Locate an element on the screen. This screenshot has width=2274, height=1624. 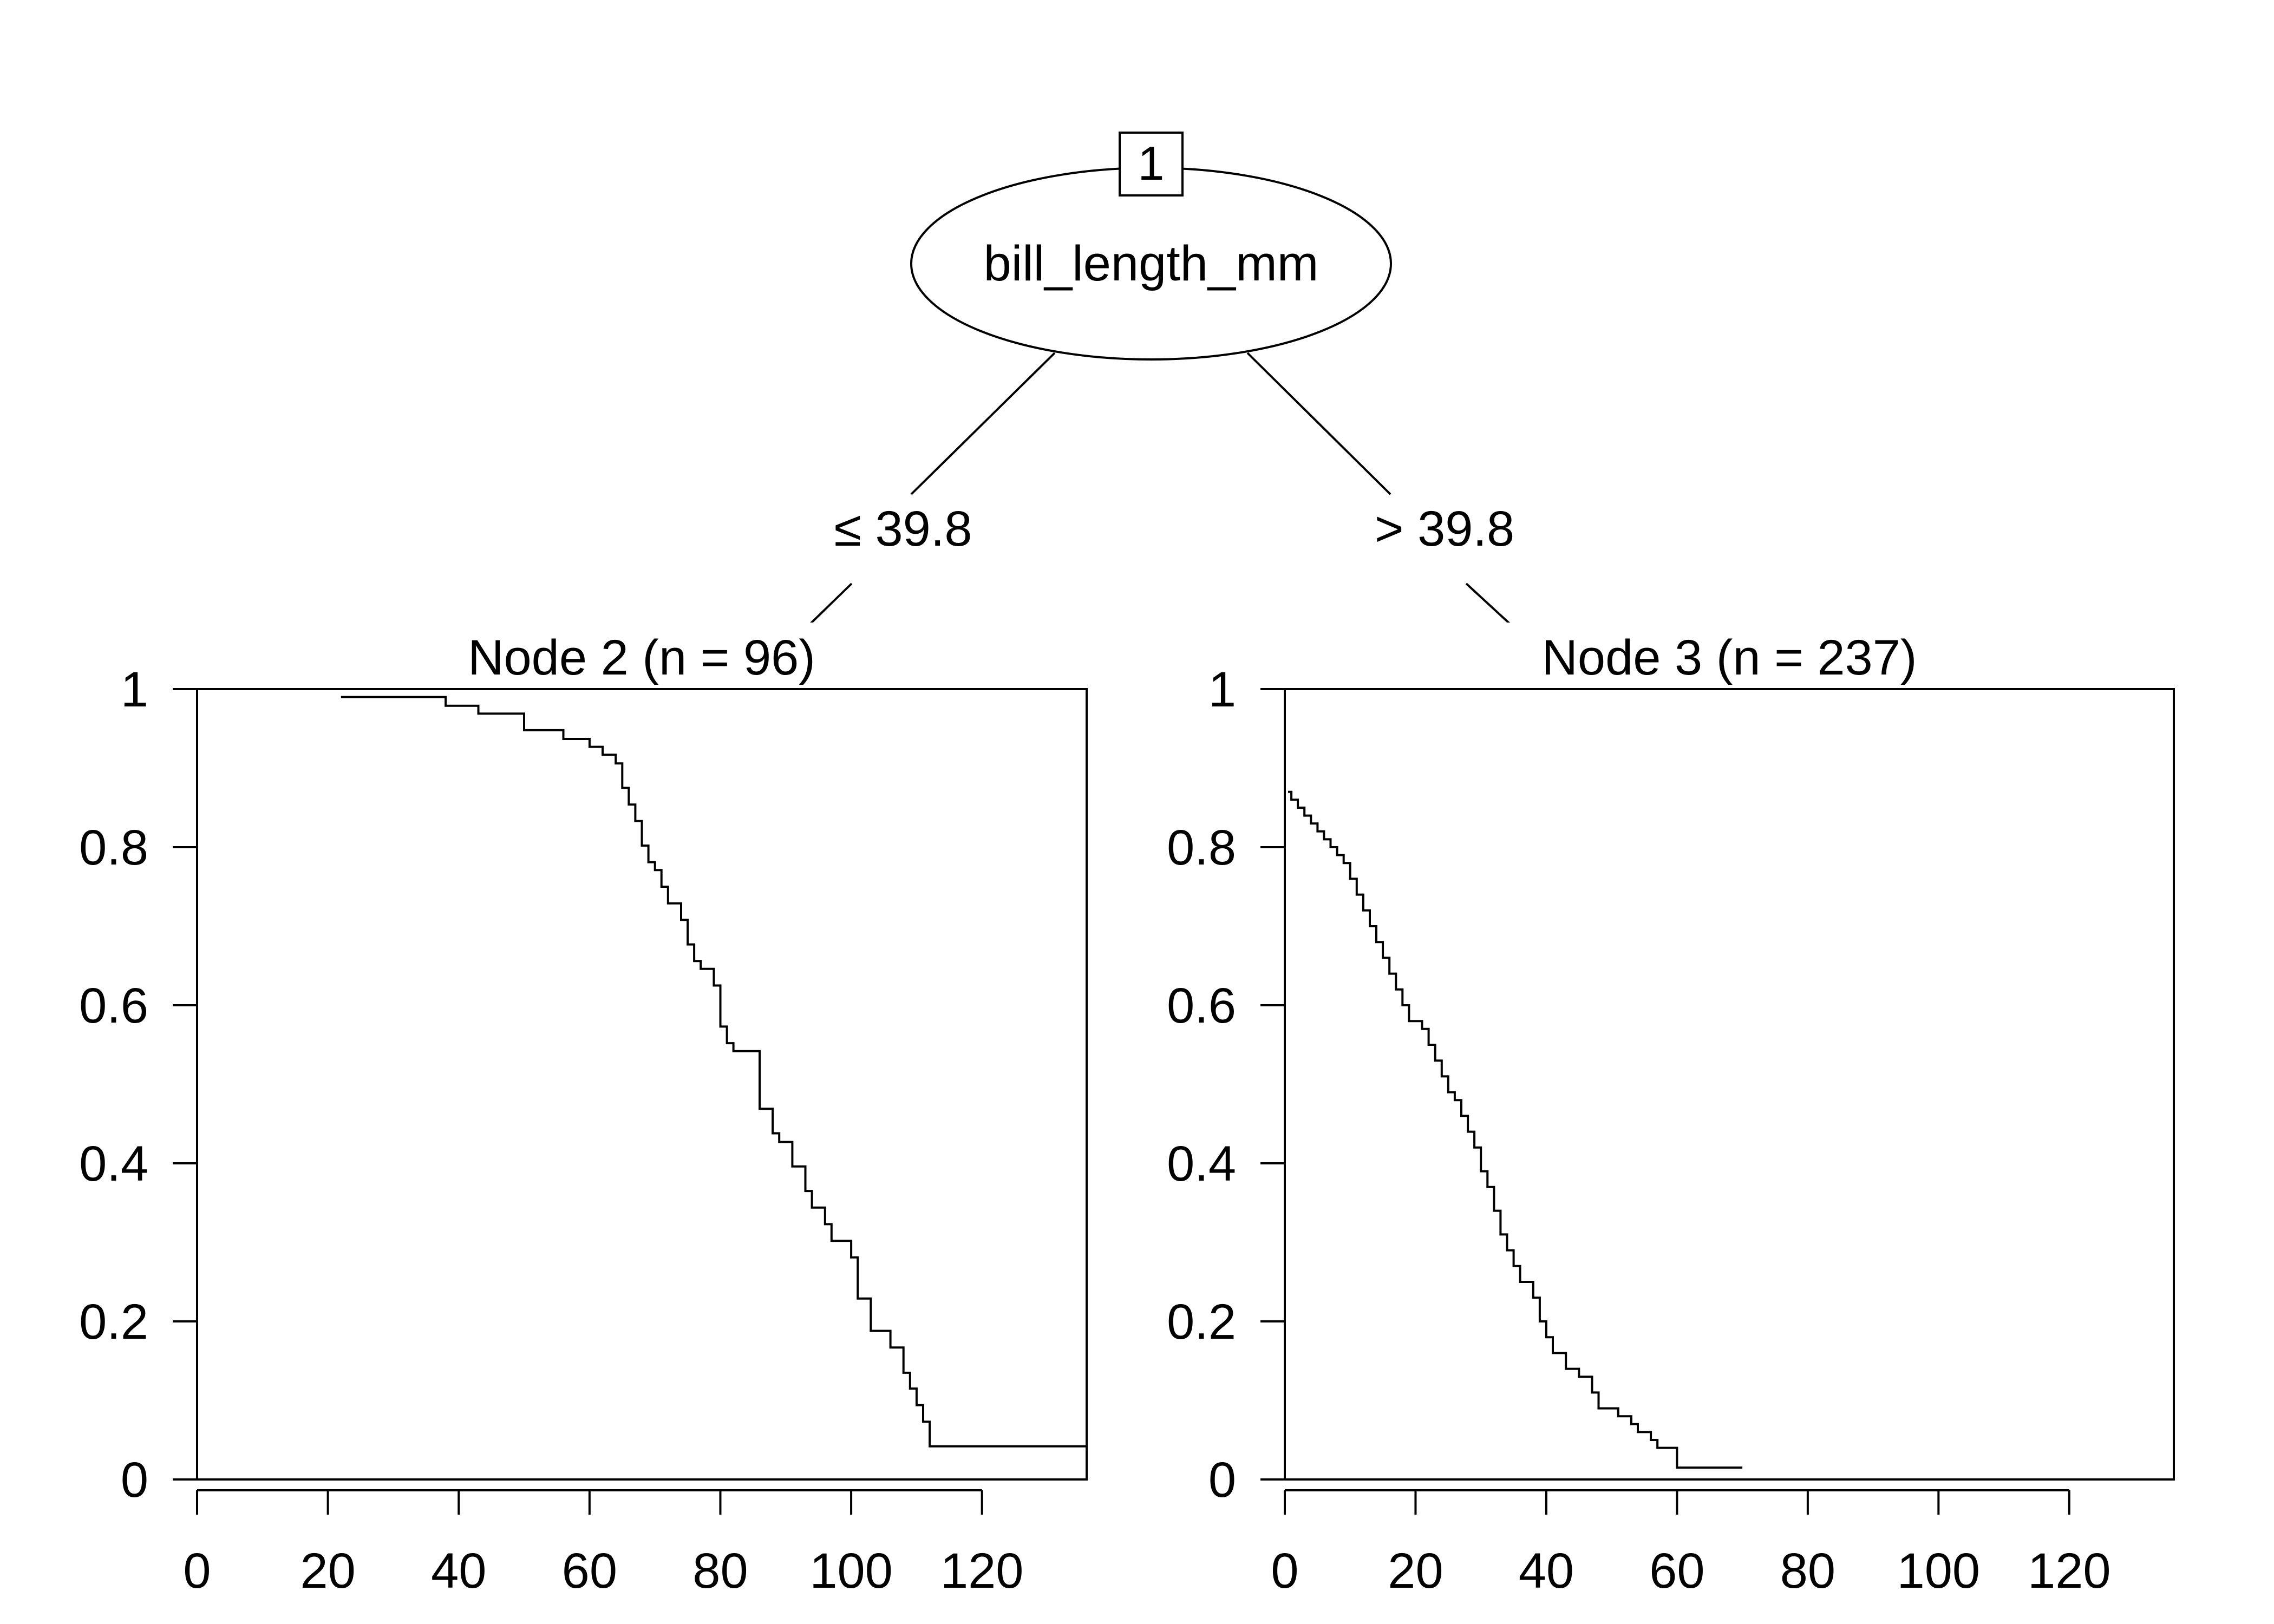
panel-title: Node 2 (n = 96) is located at coordinates (641, 658).